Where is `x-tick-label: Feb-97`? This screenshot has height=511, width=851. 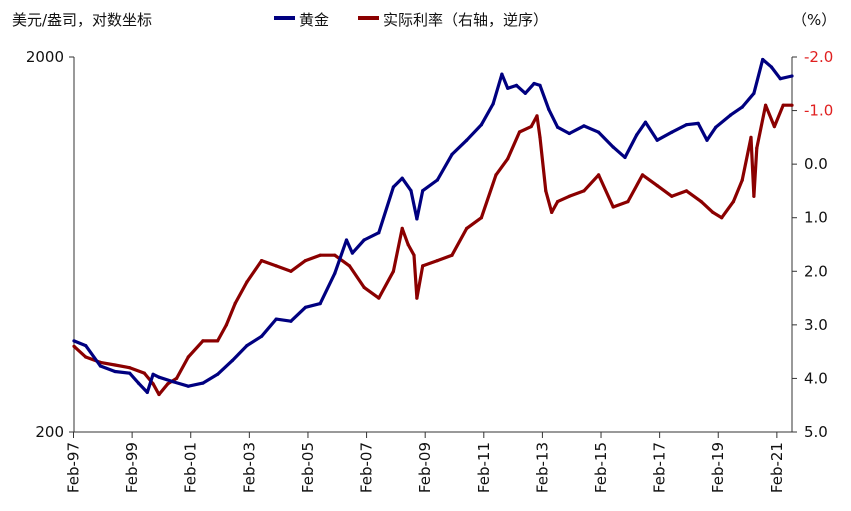
x-tick-label: Feb-97 is located at coordinates (74, 467).